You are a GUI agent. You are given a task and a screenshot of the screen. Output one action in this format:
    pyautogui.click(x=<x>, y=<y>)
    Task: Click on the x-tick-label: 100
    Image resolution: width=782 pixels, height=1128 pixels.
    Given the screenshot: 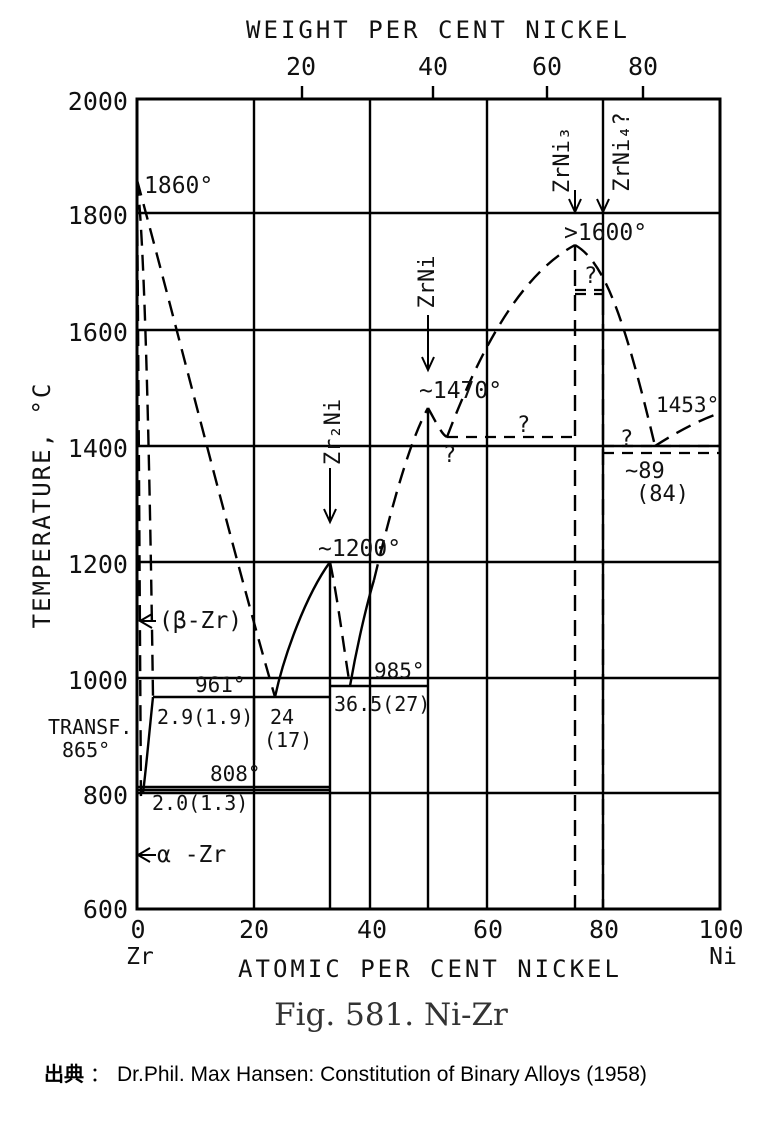 What is the action you would take?
    pyautogui.click(x=720, y=929)
    